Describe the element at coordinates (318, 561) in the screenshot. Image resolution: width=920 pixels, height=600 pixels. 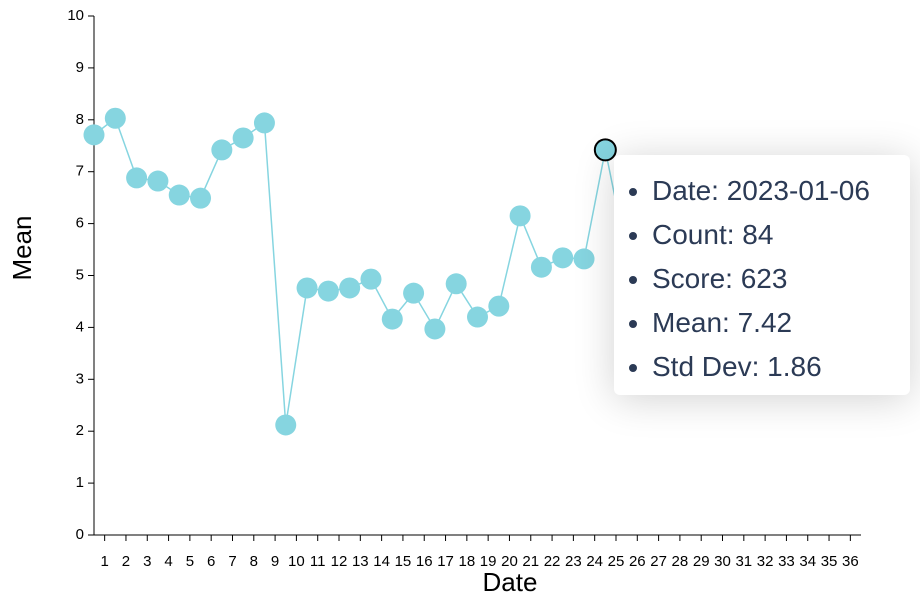
I see `x-tick-label: 11` at that location.